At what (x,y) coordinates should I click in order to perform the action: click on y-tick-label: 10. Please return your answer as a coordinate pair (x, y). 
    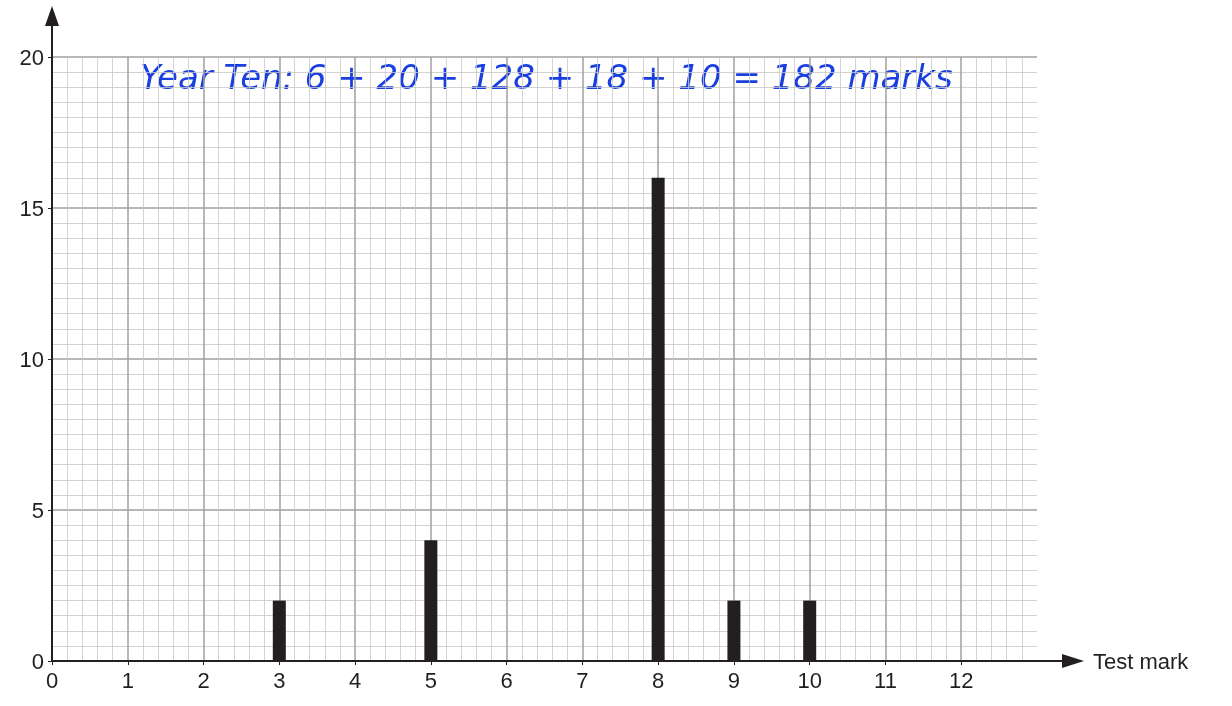
    Looking at the image, I should click on (31, 359).